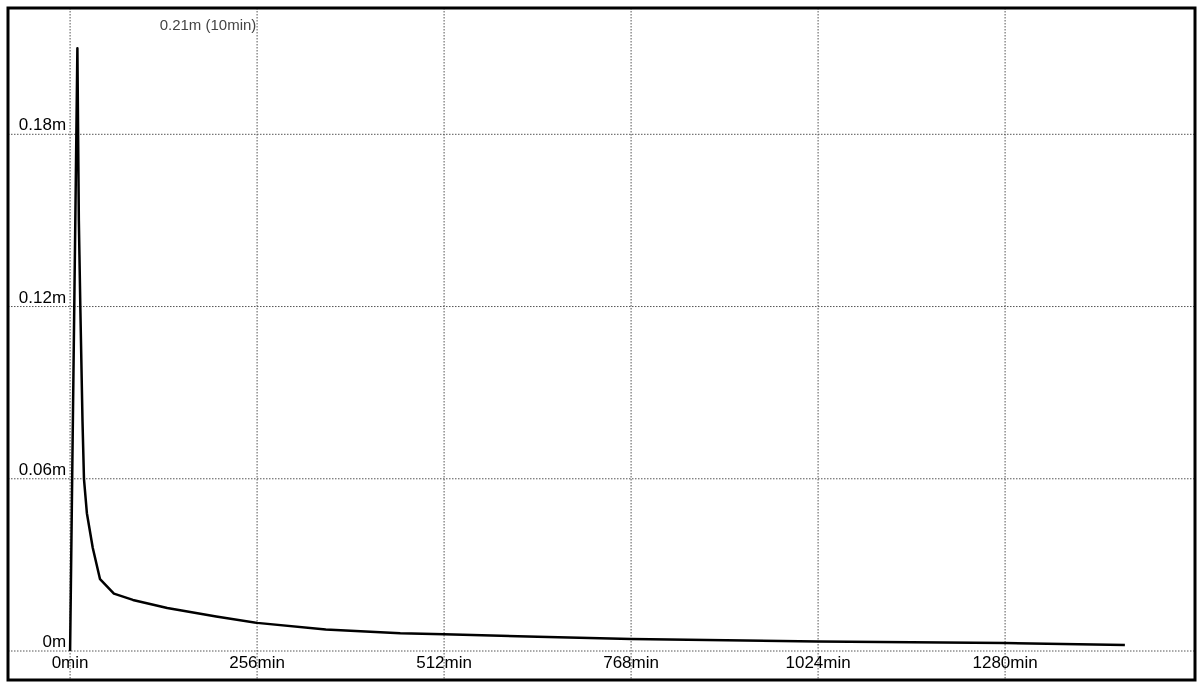 Image resolution: width=1200 pixels, height=684 pixels. Describe the element at coordinates (818, 662) in the screenshot. I see `x-tick-label: 1024min` at that location.